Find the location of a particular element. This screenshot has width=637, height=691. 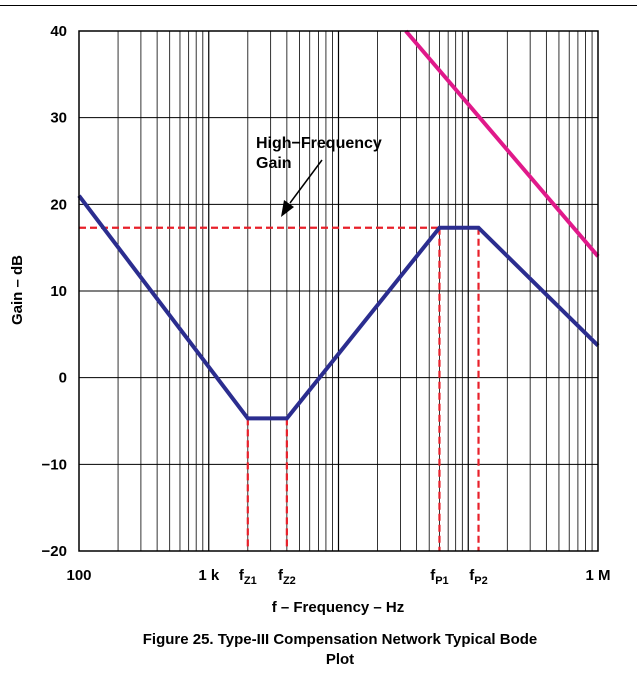

freq-marker-label: fZ1 is located at coordinates (248, 577).